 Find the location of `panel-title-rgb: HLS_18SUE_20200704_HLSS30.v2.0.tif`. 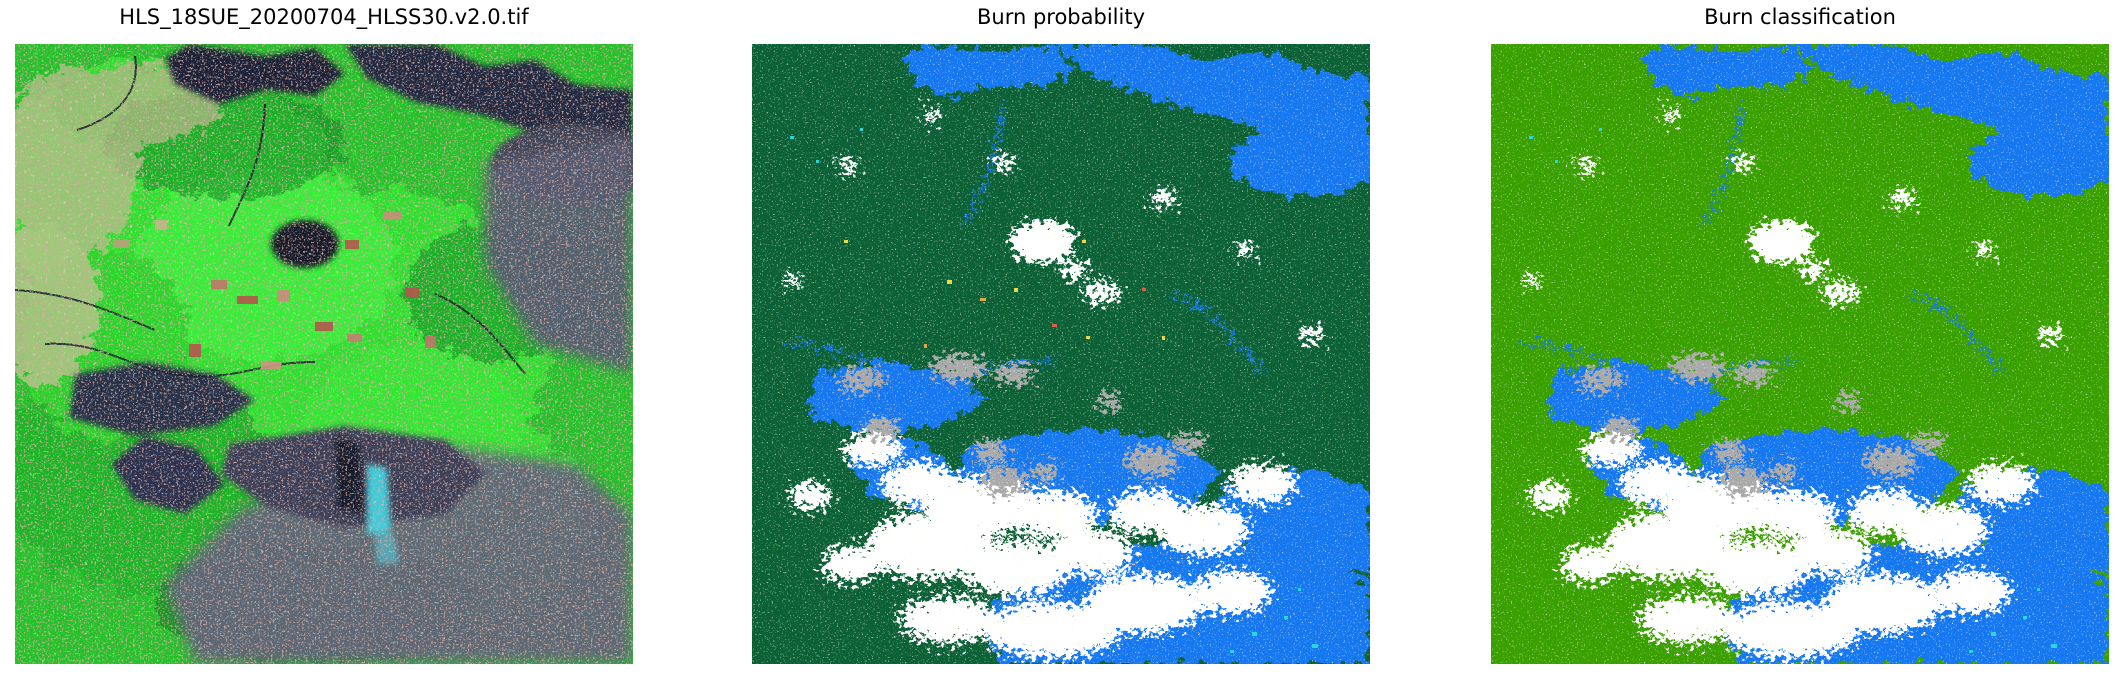

panel-title-rgb: HLS_18SUE_20200704_HLSS30.v2.0.tif is located at coordinates (324, 17).